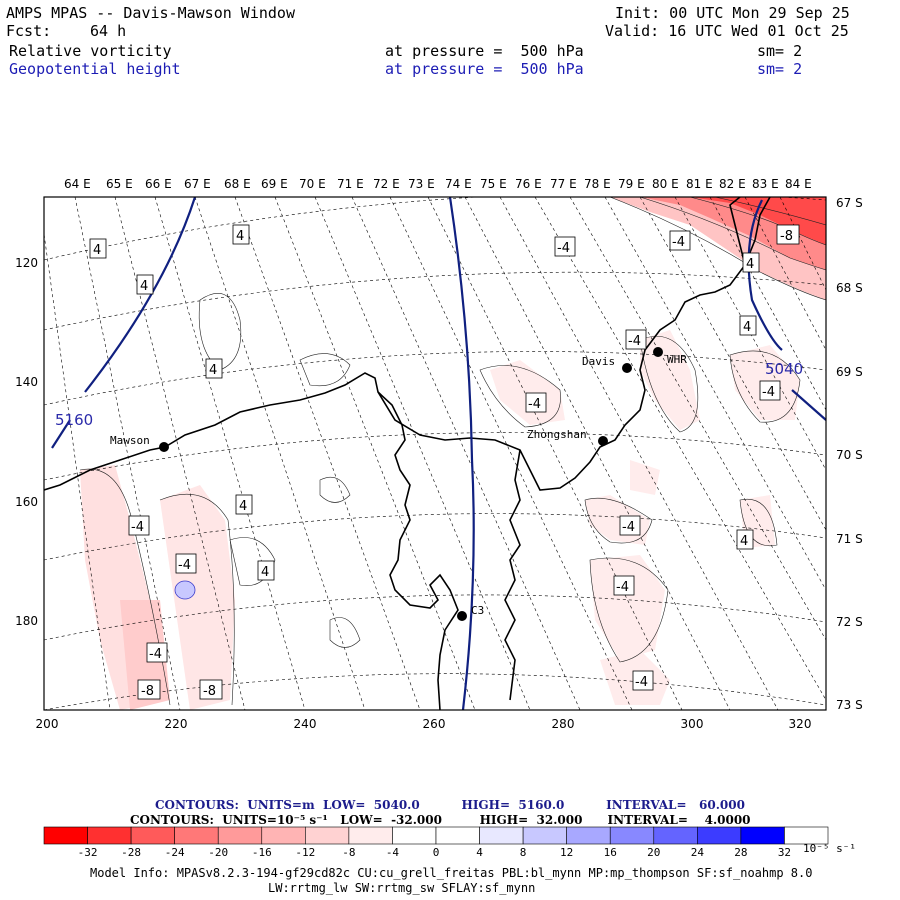  What do you see at coordinates (732, 13) in the screenshot?
I see `init-time: Init: 00 UTC Mon 29 Sep 25` at bounding box center [732, 13].